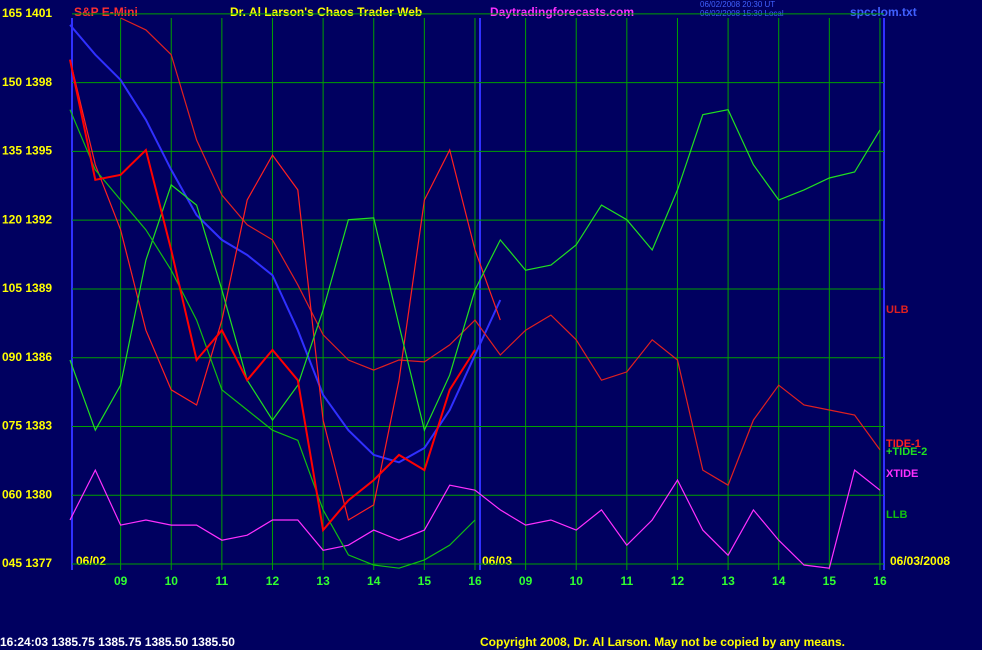  Describe the element at coordinates (920, 561) in the screenshot. I see `date-label: 06/03/2008` at that location.